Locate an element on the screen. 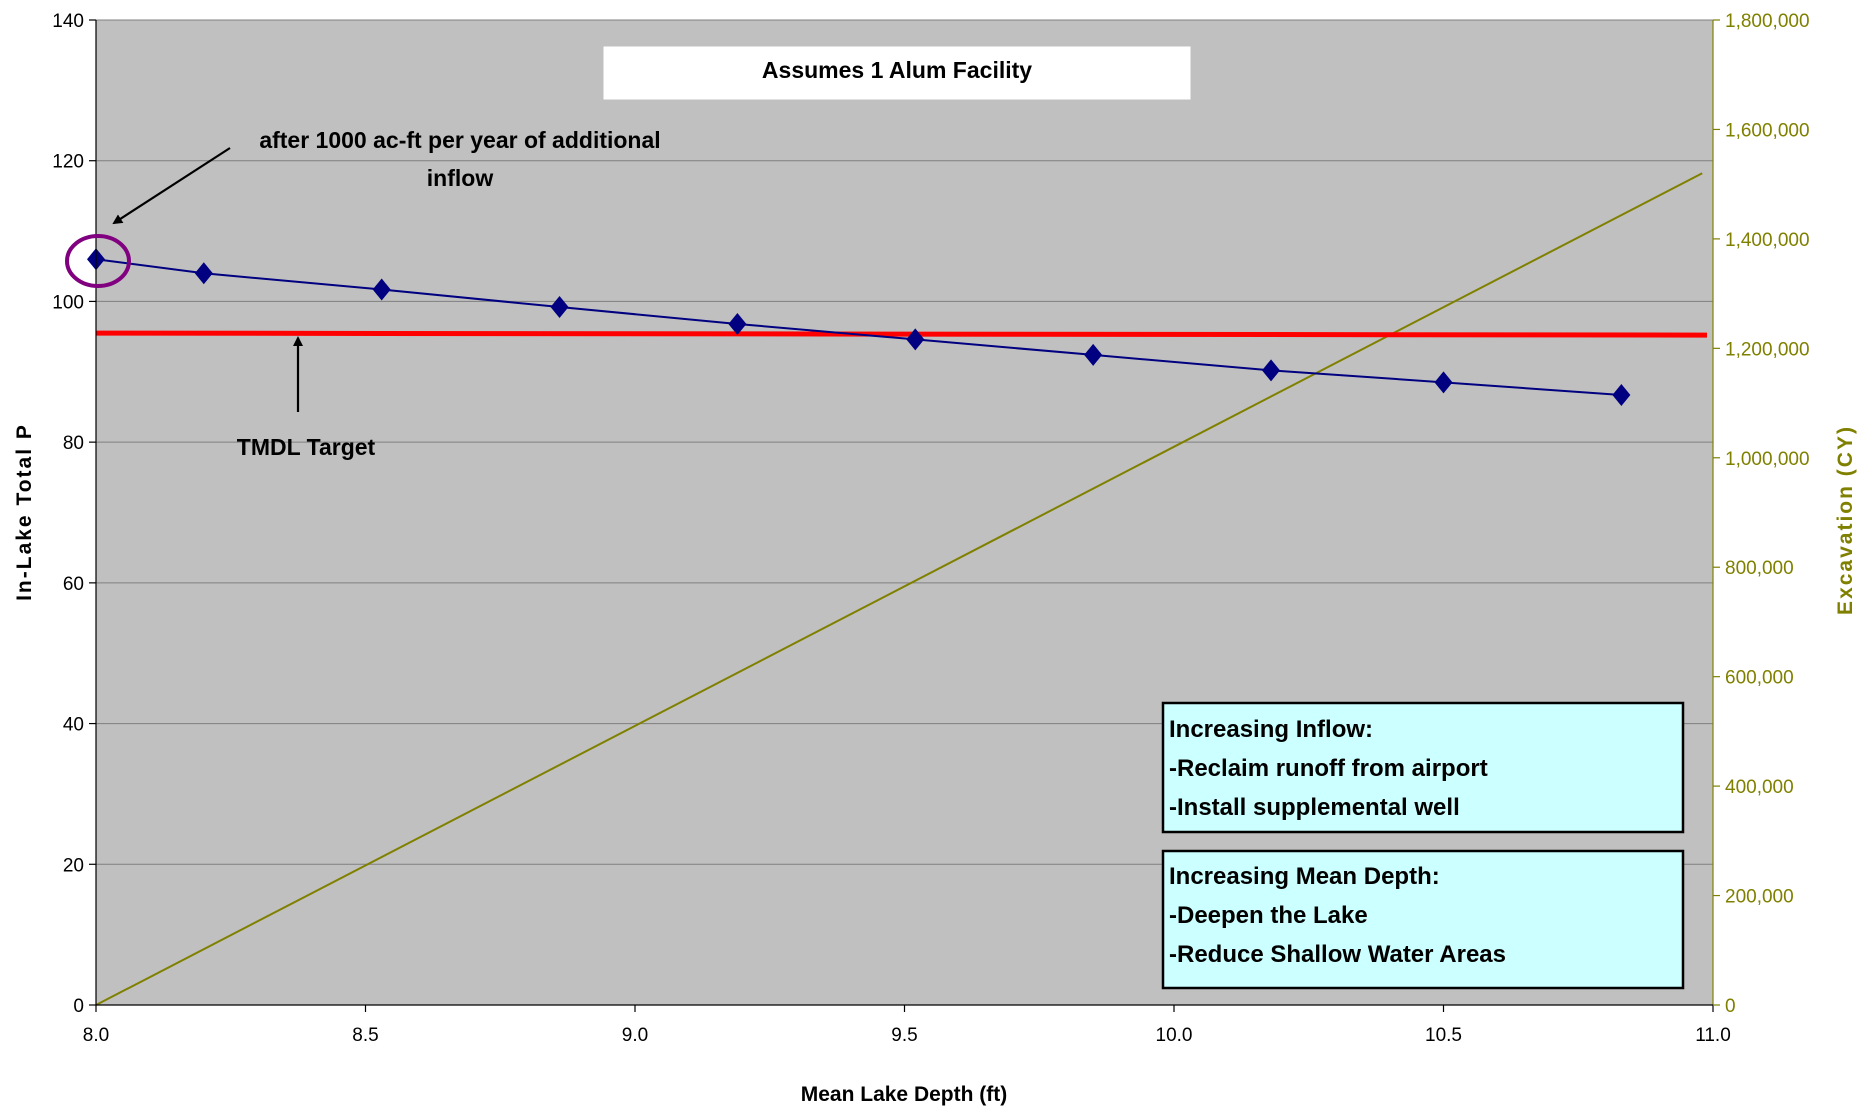 The height and width of the screenshot is (1112, 1866). y2-tick-label-3: 600,000 is located at coordinates (1759, 678).